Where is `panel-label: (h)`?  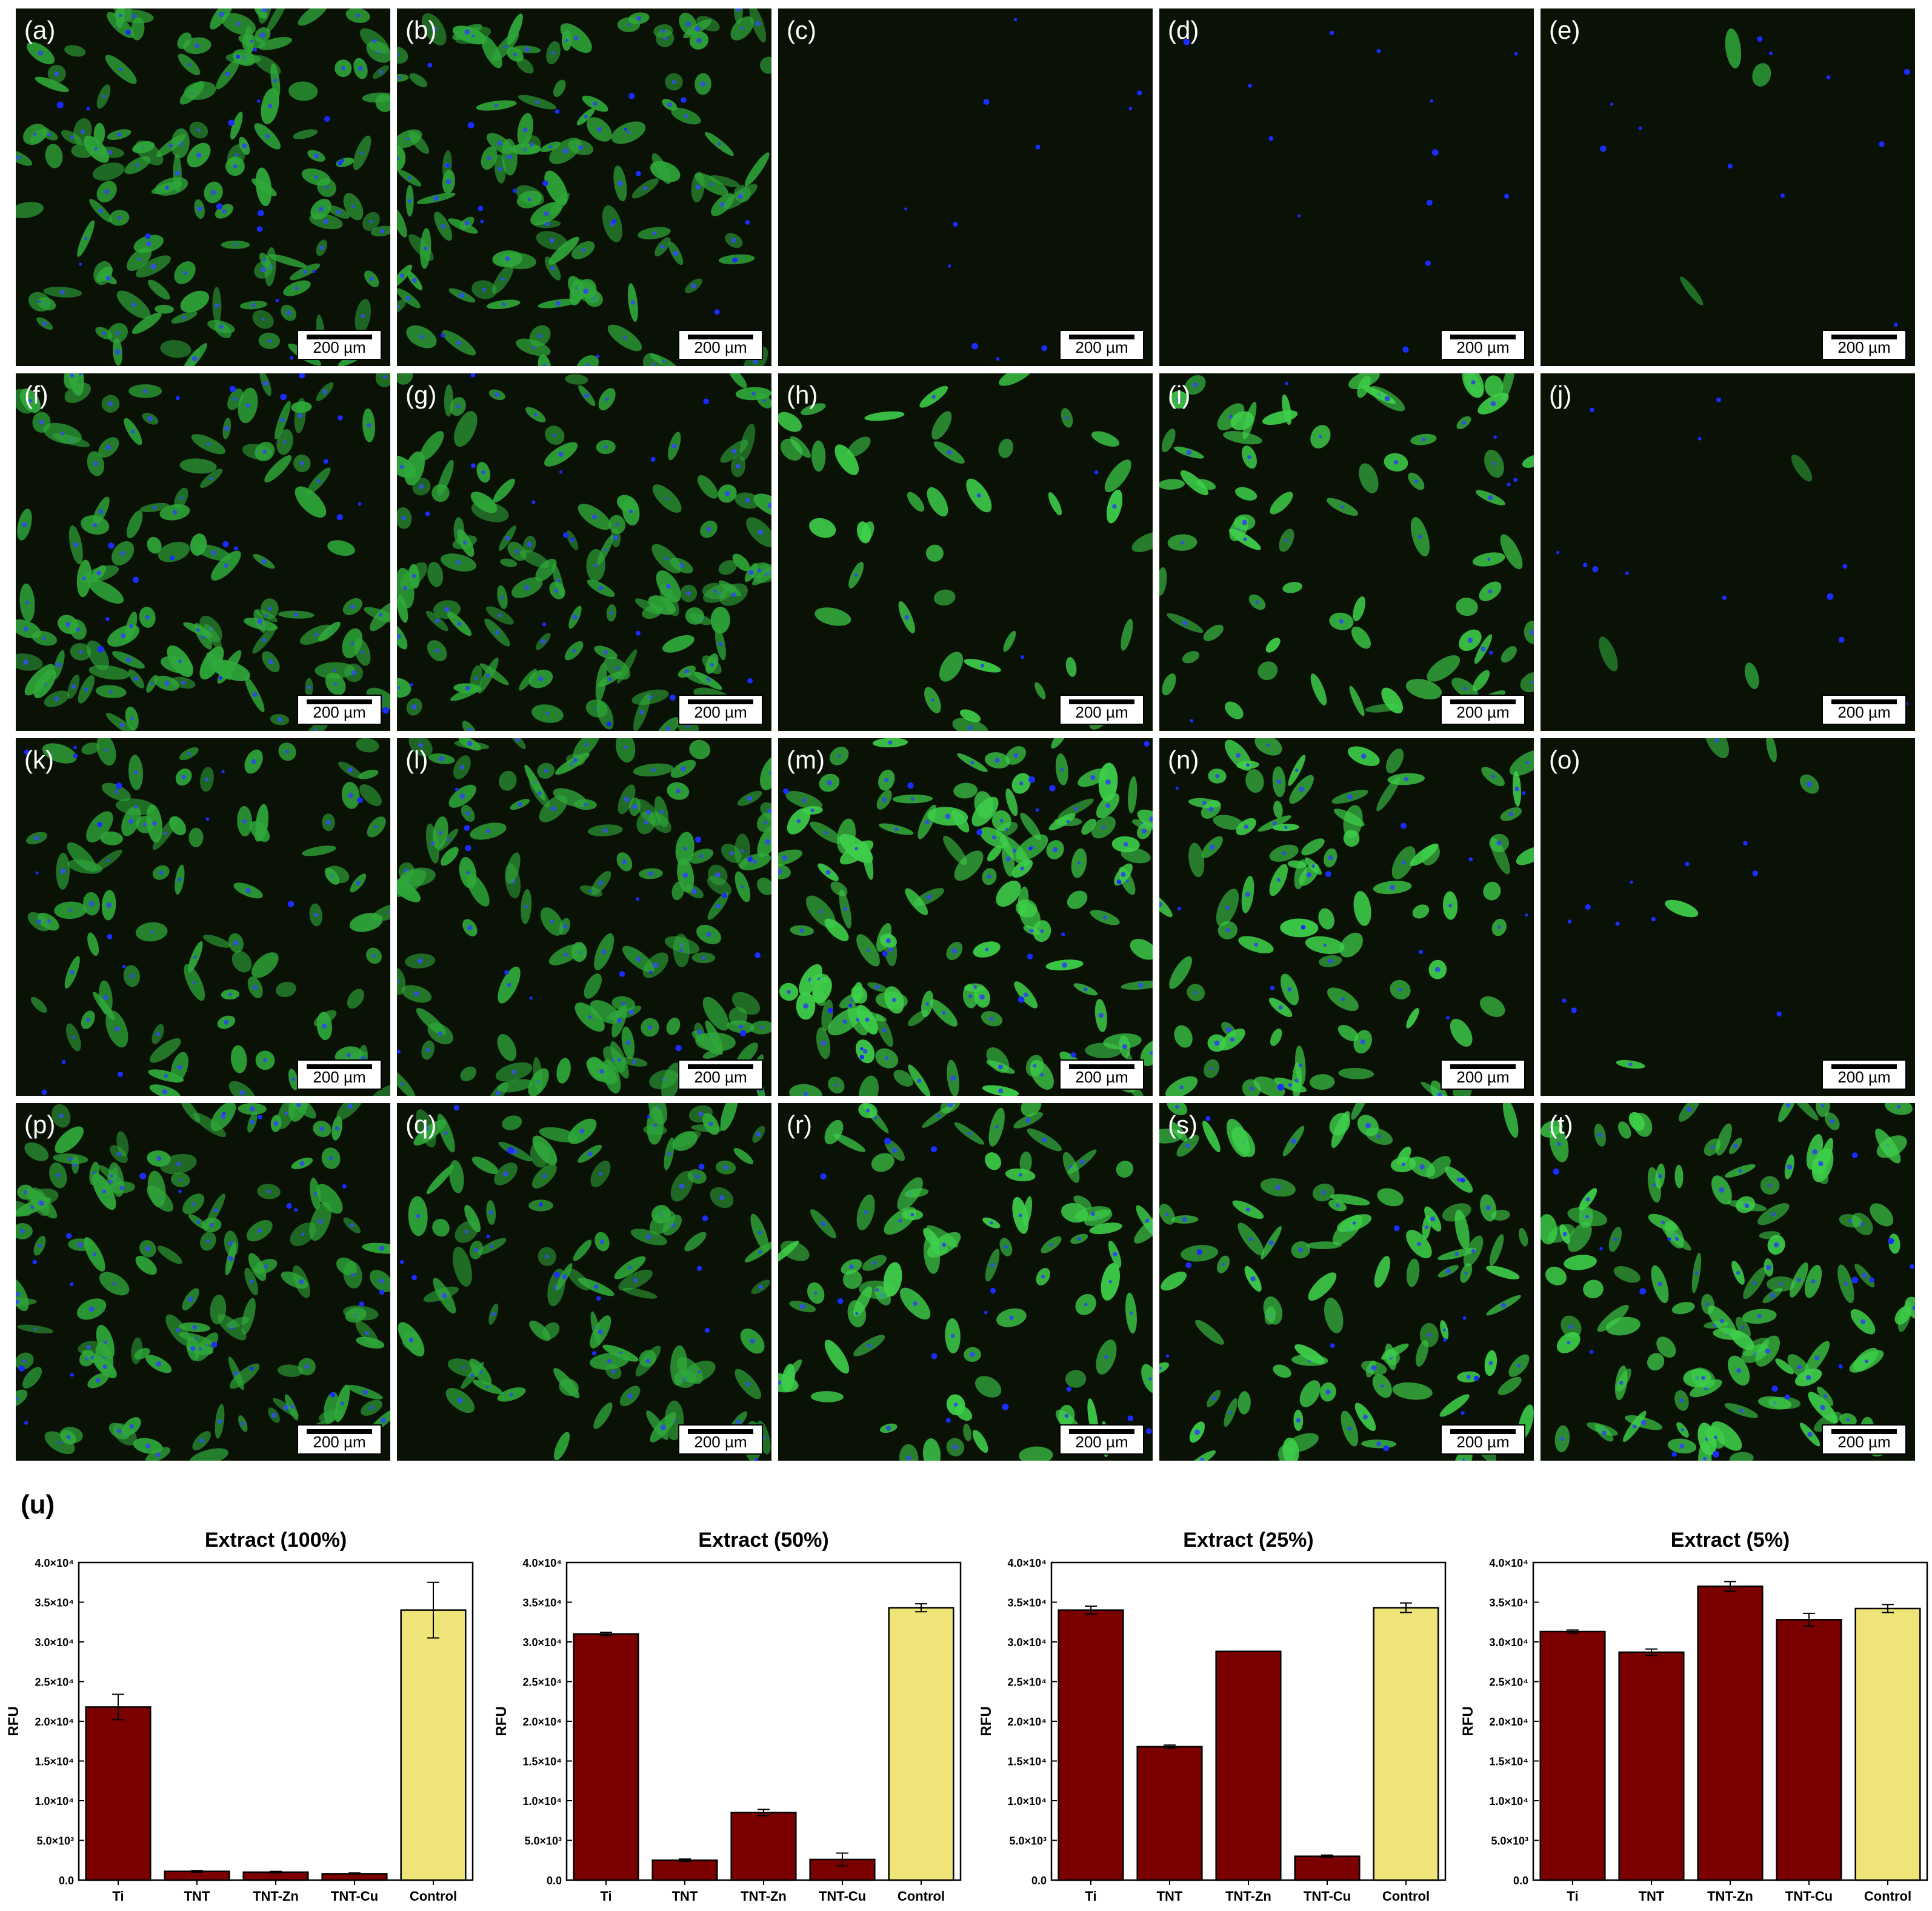 panel-label: (h) is located at coordinates (802, 395).